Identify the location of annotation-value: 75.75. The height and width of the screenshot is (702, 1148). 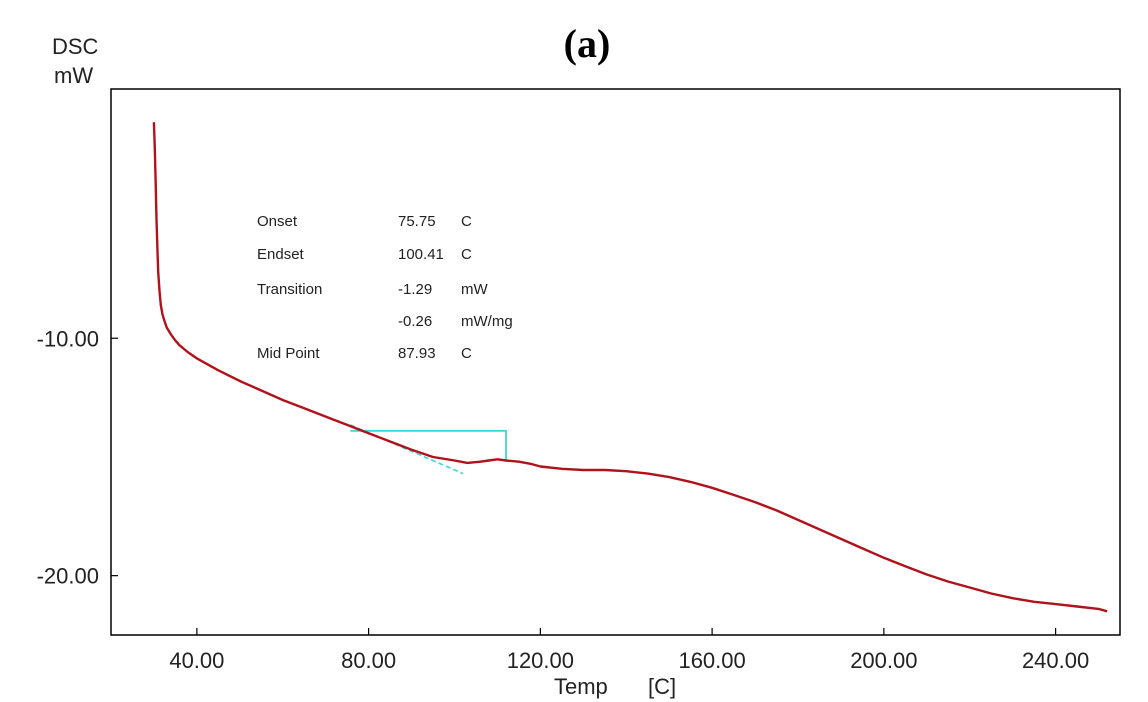
(417, 221).